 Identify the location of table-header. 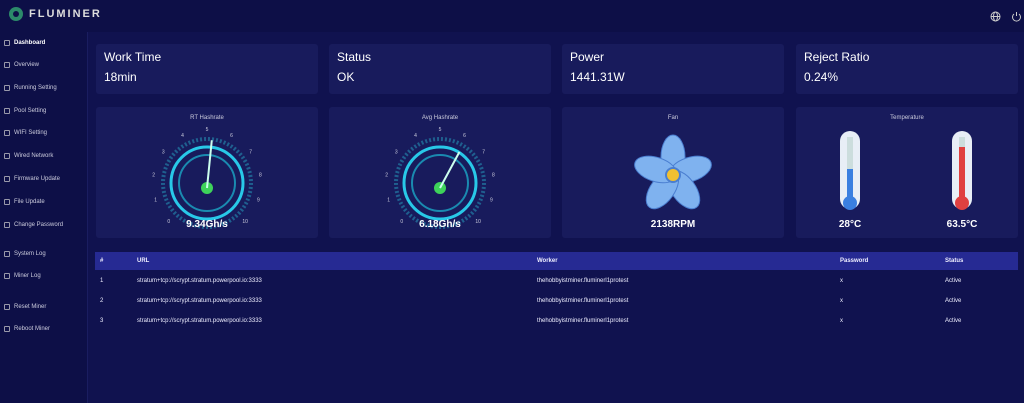
(556, 261).